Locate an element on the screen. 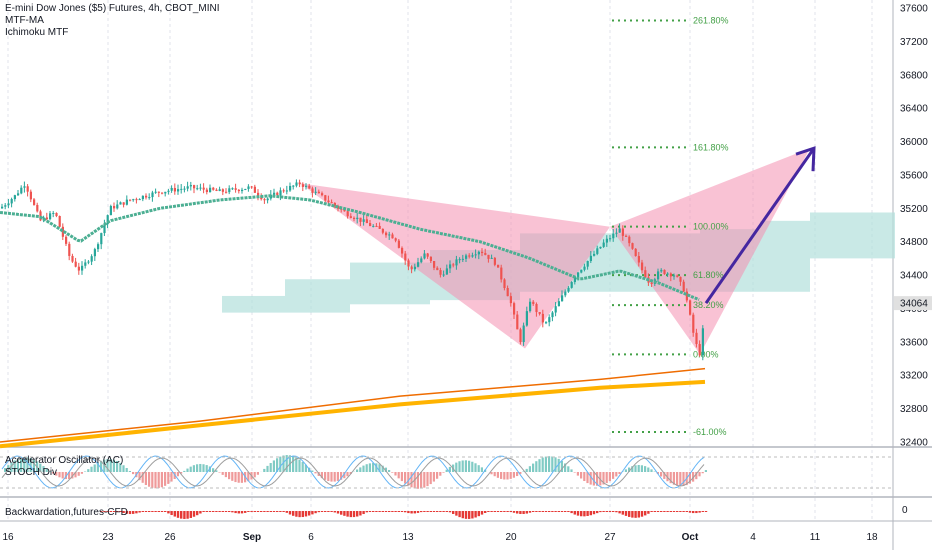 This screenshot has height=555, width=932. indicator-mtf-ma: MTF-MA is located at coordinates (112, 21).